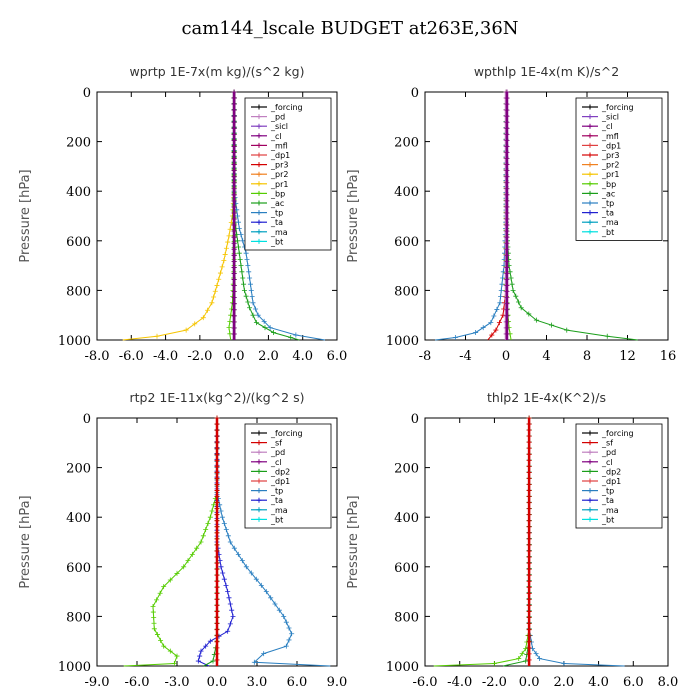  Describe the element at coordinates (610, 174) in the screenshot. I see `legend-entry: _pr1` at that location.